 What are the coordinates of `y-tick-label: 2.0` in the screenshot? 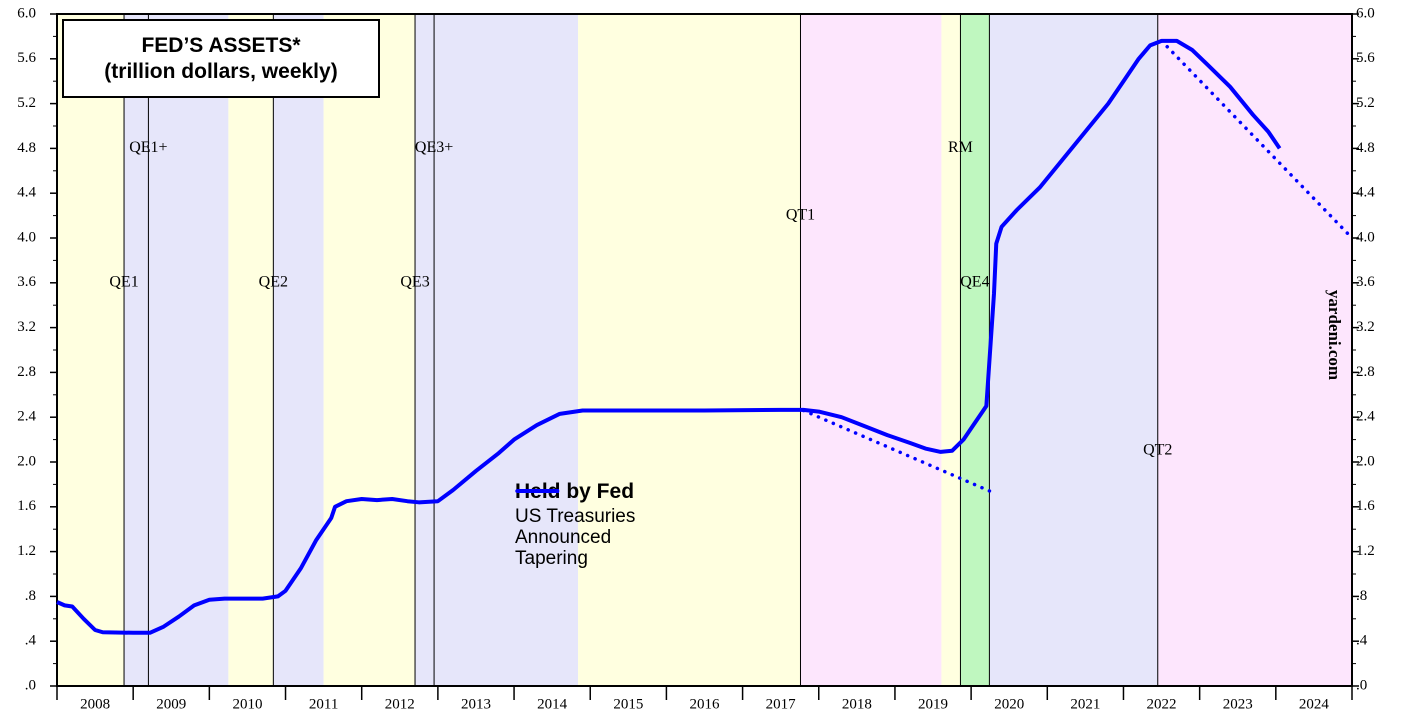 It's located at (26, 461).